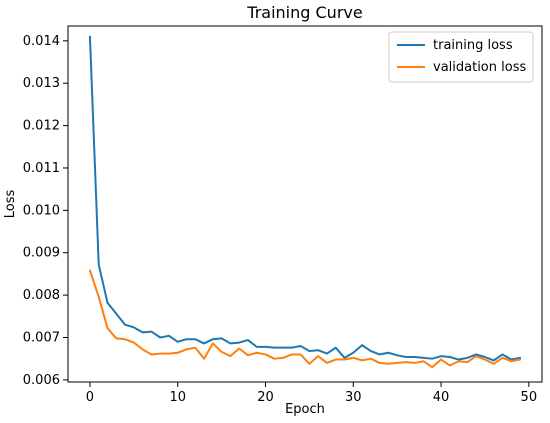 The height and width of the screenshot is (423, 550). What do you see at coordinates (41, 41) in the screenshot?
I see `y-tick-label: 0.014` at bounding box center [41, 41].